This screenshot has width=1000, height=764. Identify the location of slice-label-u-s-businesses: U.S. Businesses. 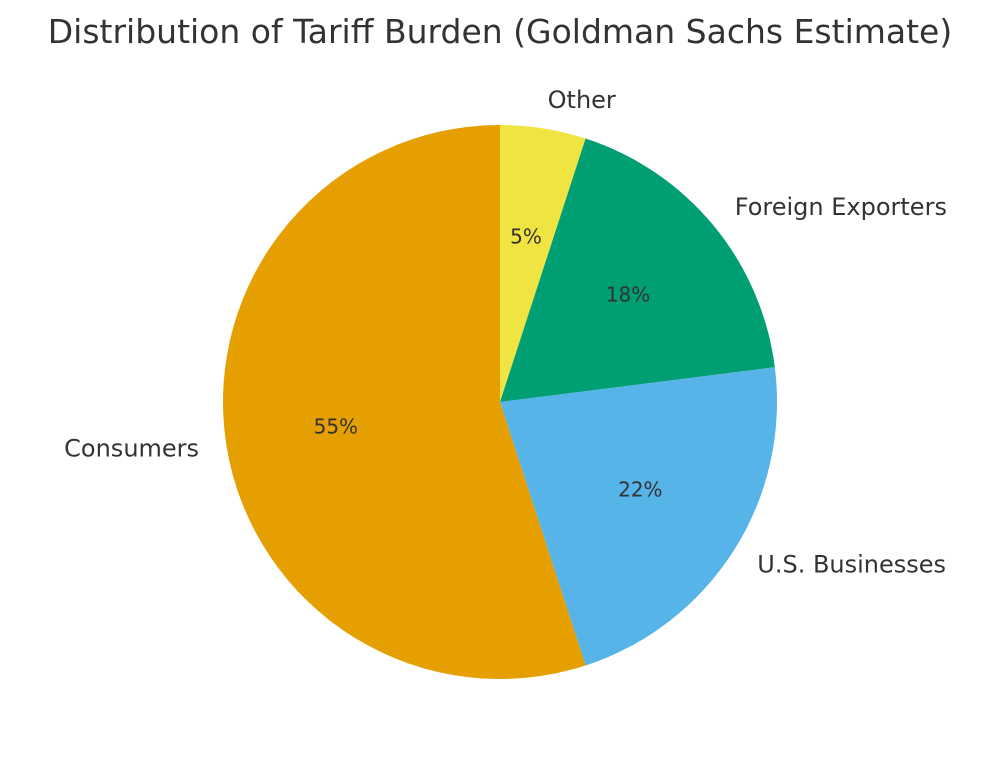
(851, 564).